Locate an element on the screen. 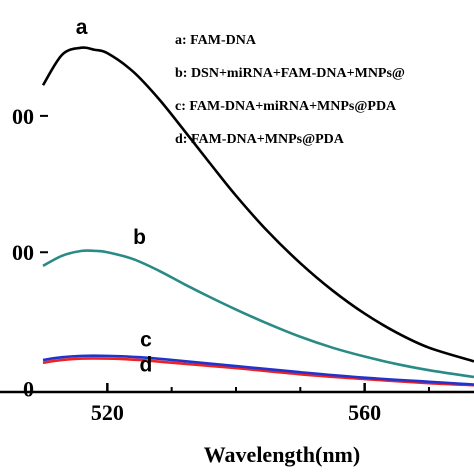 The image size is (474, 474). curve-label-d: d is located at coordinates (146, 365).